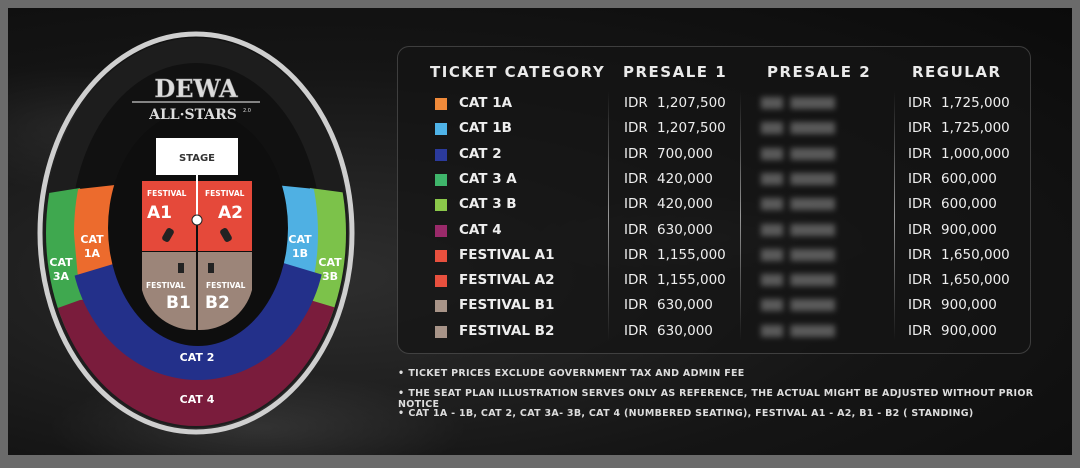 The image size is (1080, 468). What do you see at coordinates (507, 280) in the screenshot?
I see `category-name: FESTIVAL A2` at bounding box center [507, 280].